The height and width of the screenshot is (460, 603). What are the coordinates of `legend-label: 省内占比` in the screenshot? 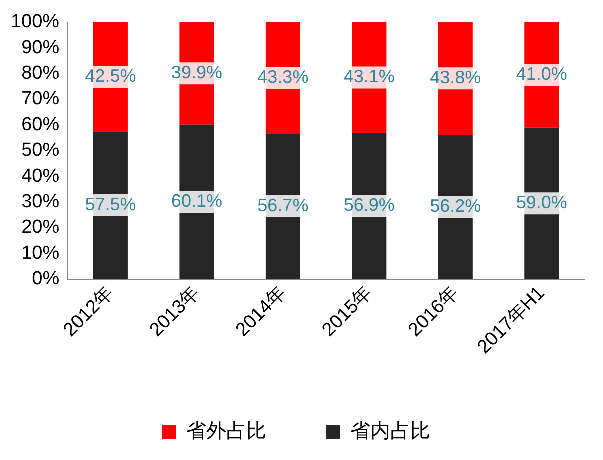 It's located at (390, 431).